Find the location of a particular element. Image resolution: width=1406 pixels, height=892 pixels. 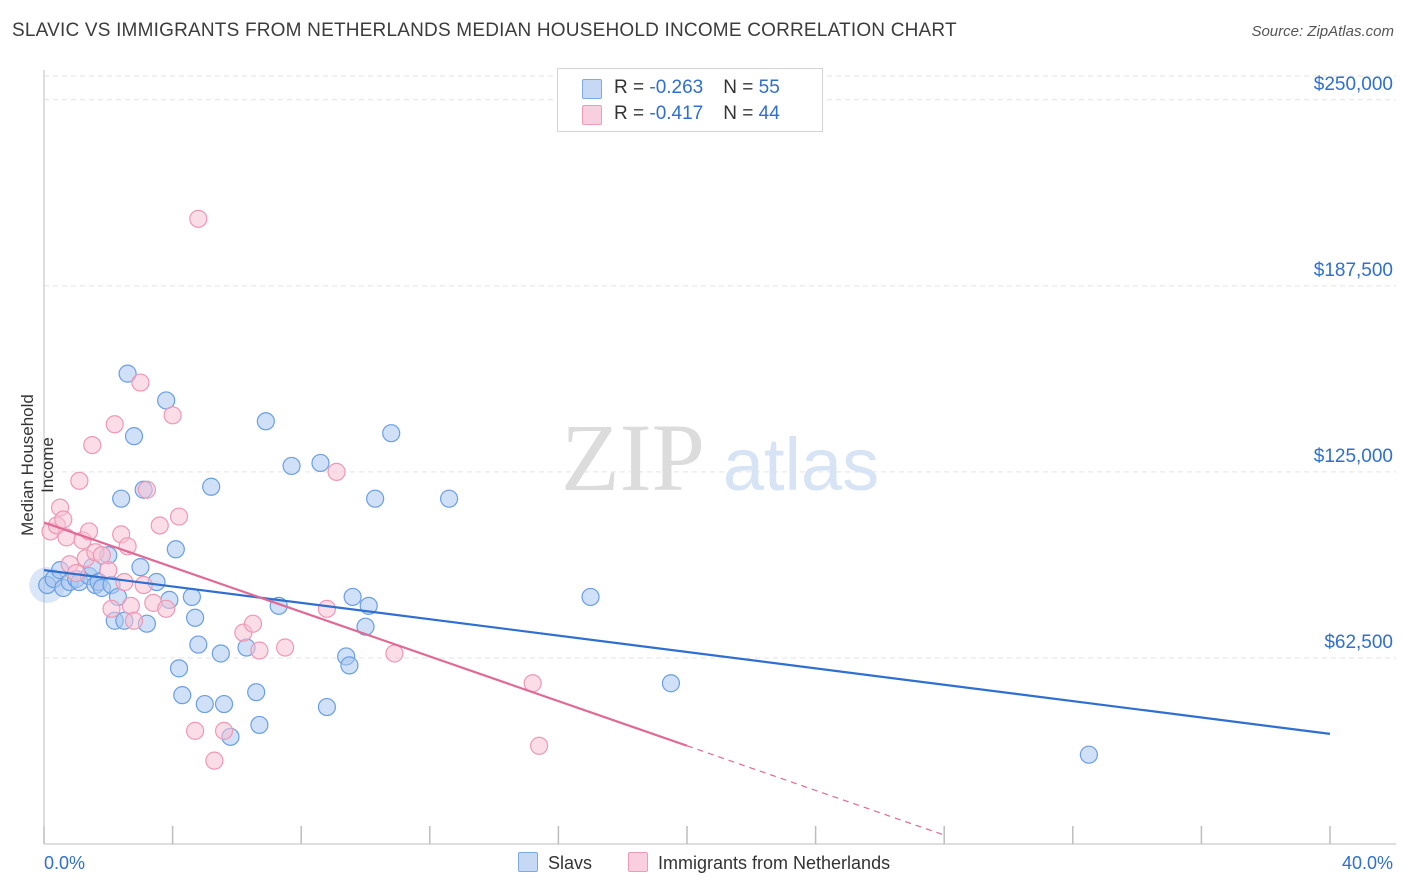

correlation-legend: R = -0.263 N = 55 R = -0.417 N = 44 is located at coordinates (690, 100).